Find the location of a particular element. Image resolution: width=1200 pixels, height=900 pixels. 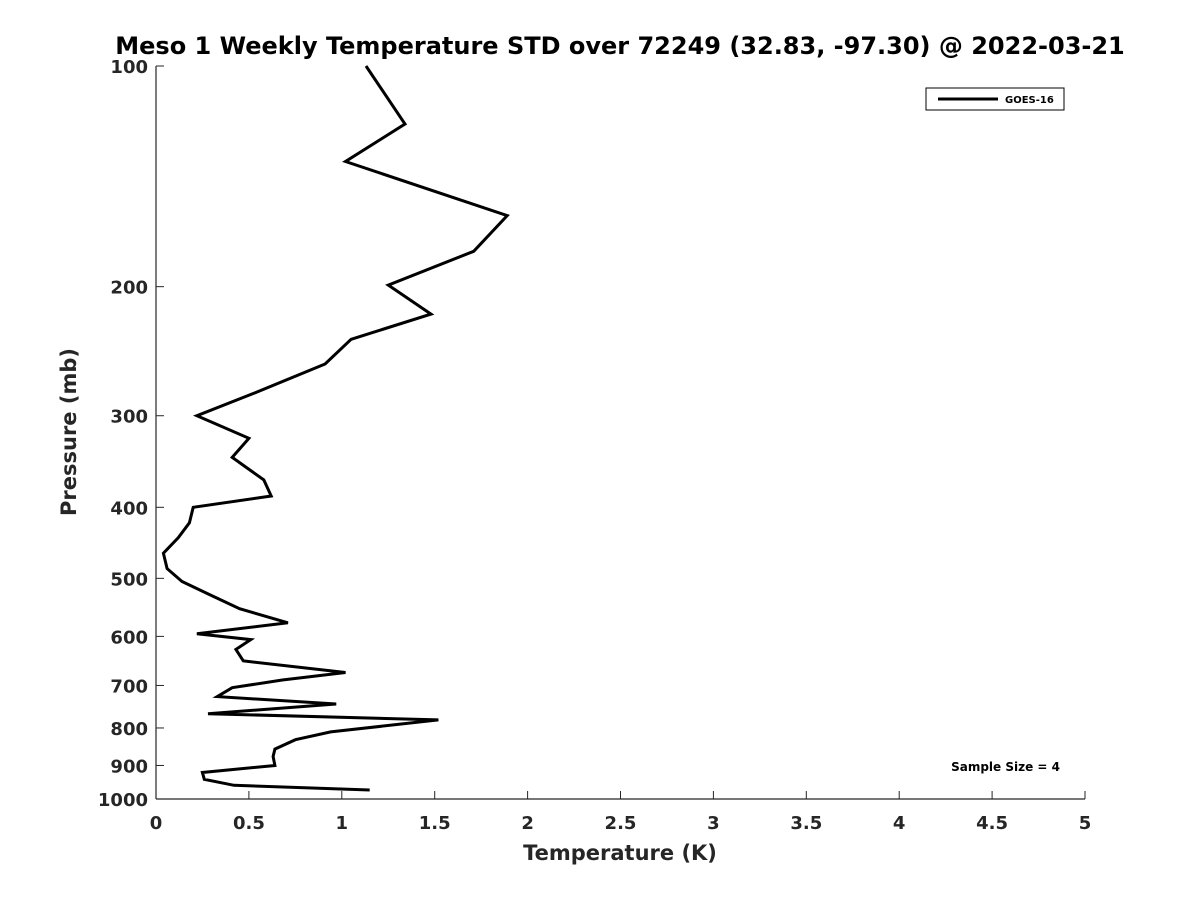

x-tick-label: 2.5 is located at coordinates (621, 823).